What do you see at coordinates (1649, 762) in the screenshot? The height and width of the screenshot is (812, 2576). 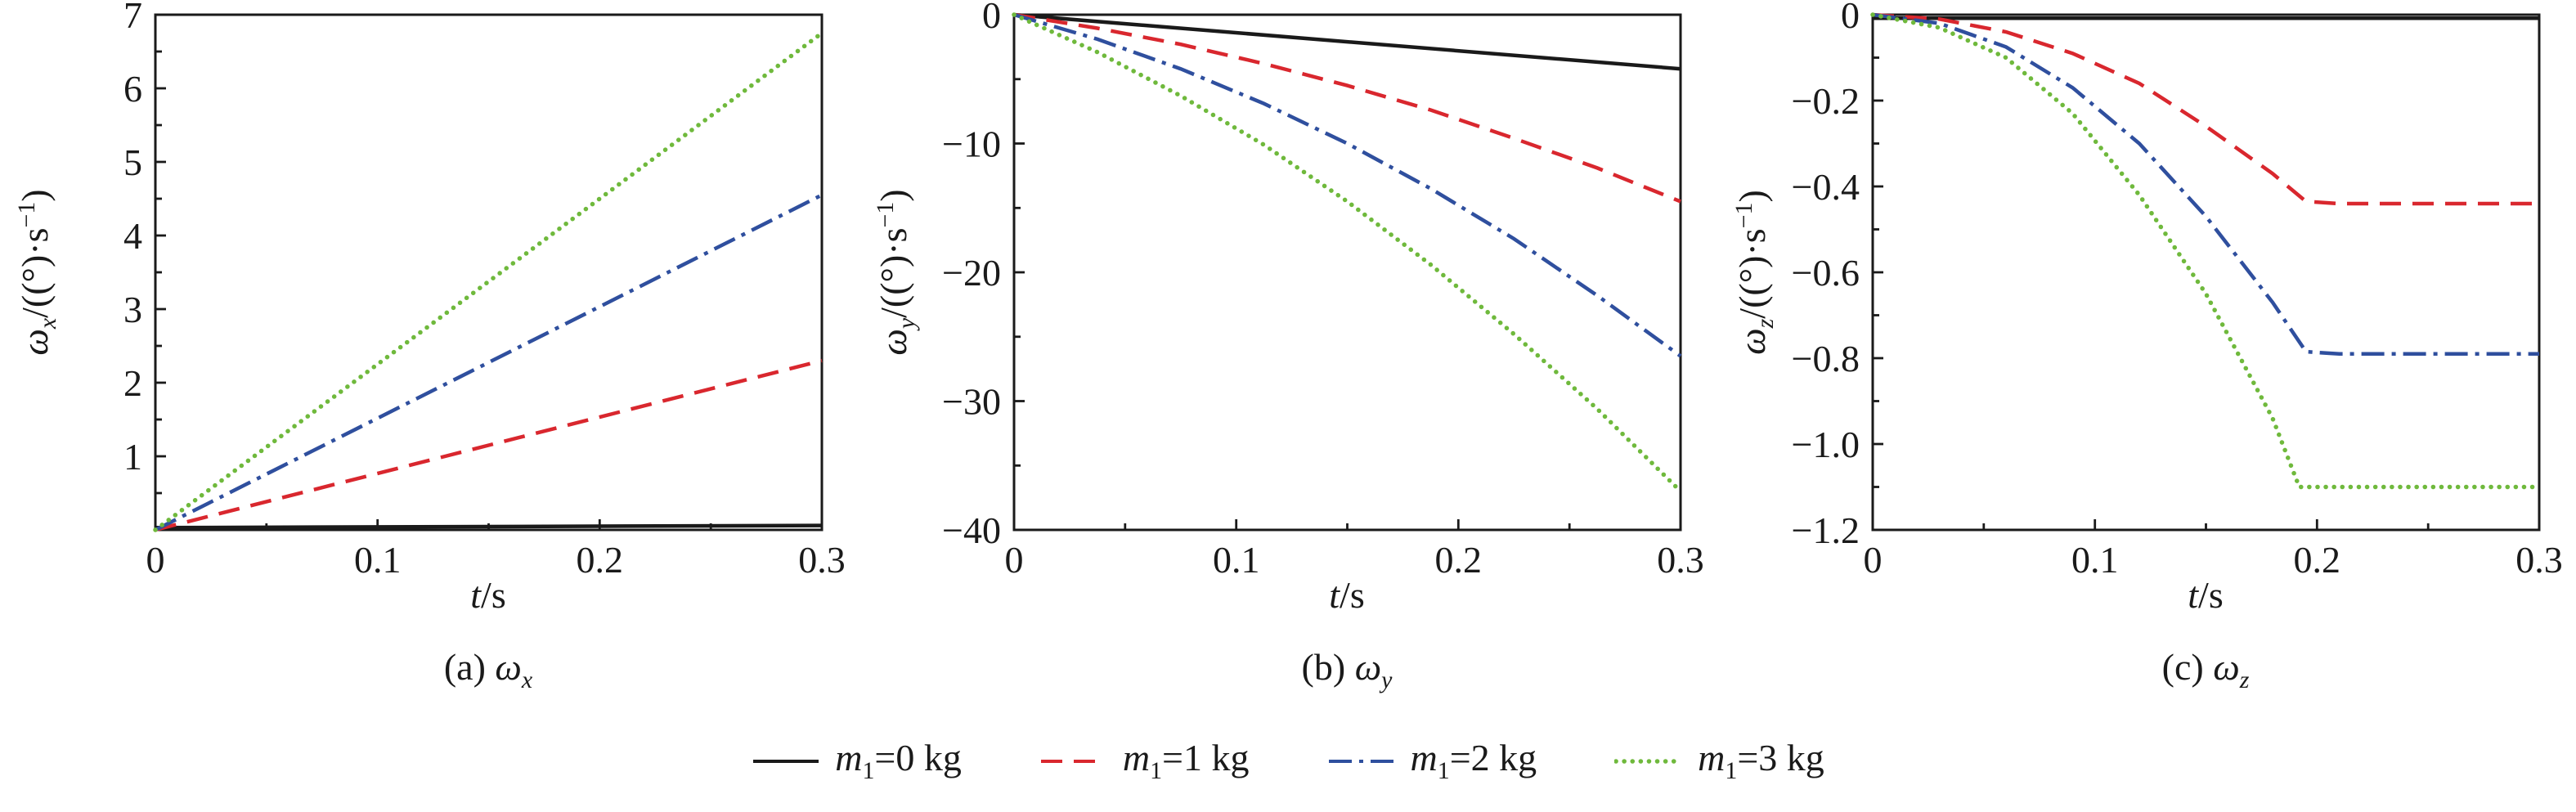 I see `legend-line-sample-dotted` at bounding box center [1649, 762].